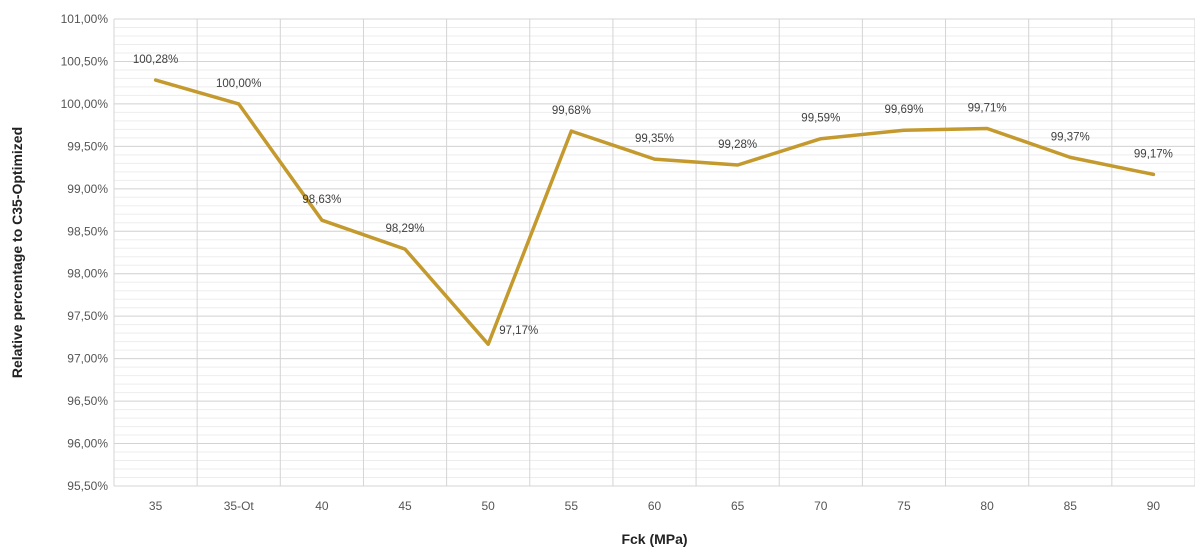 The width and height of the screenshot is (1195, 554). Describe the element at coordinates (571, 111) in the screenshot. I see `data-label: 99,68%` at that location.